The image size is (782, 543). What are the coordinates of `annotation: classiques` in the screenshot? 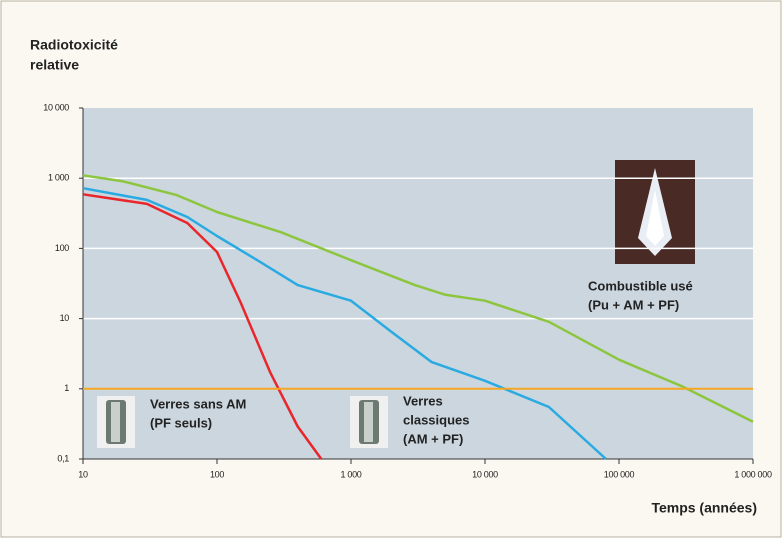 It's located at (436, 419).